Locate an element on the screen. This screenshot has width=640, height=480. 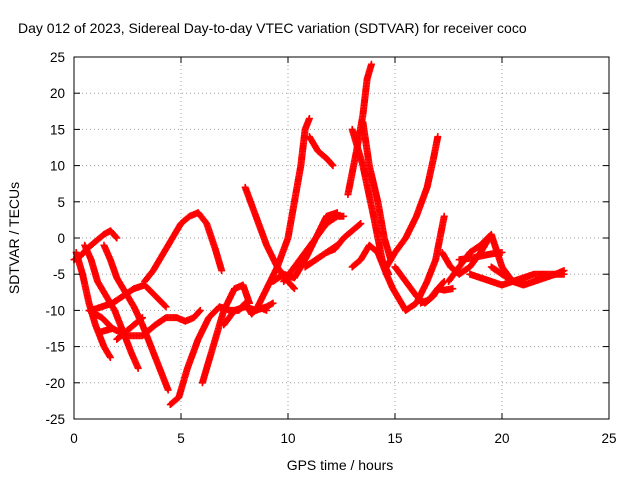
y-tick-label: -15 is located at coordinates (55, 347).